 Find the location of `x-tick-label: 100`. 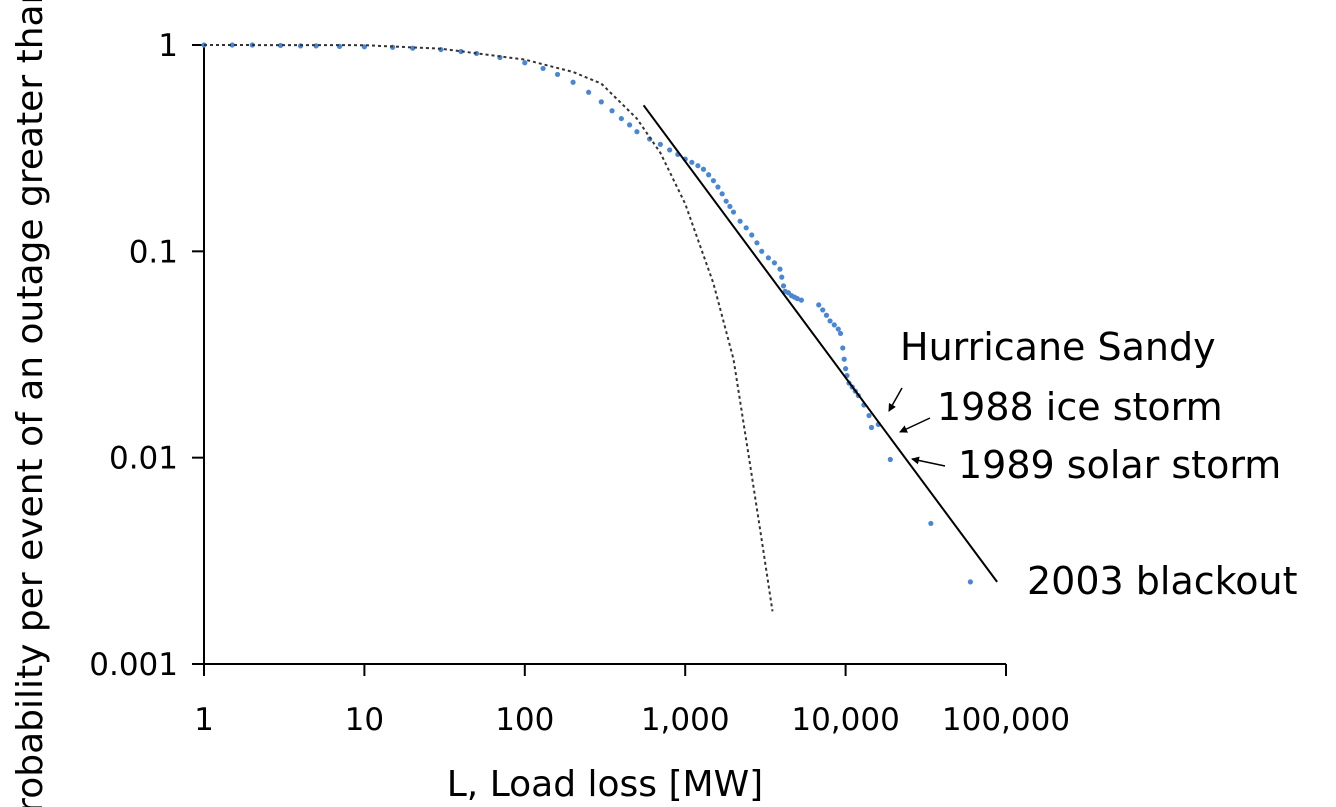

x-tick-label: 100 is located at coordinates (524, 720).